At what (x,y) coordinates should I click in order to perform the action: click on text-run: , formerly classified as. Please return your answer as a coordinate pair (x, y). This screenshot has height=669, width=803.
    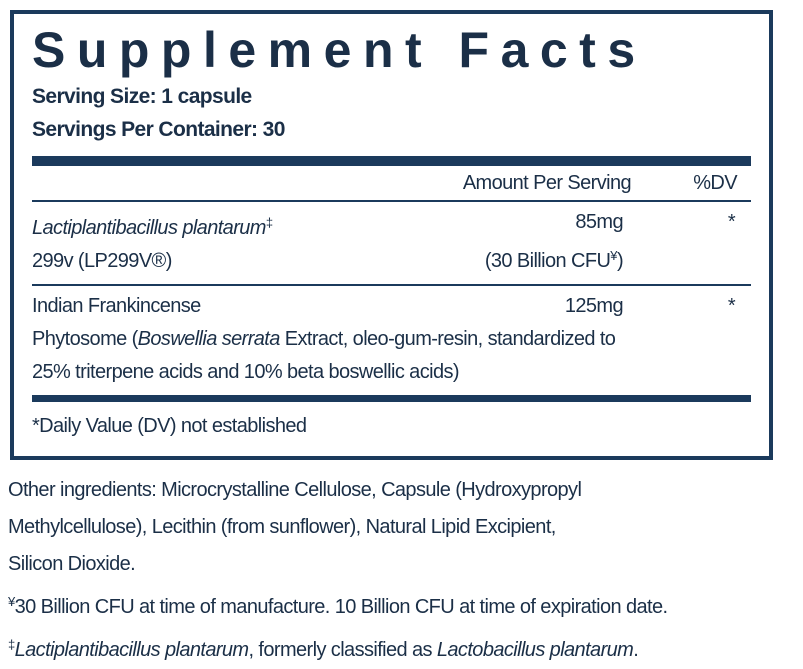
    Looking at the image, I should click on (342, 650).